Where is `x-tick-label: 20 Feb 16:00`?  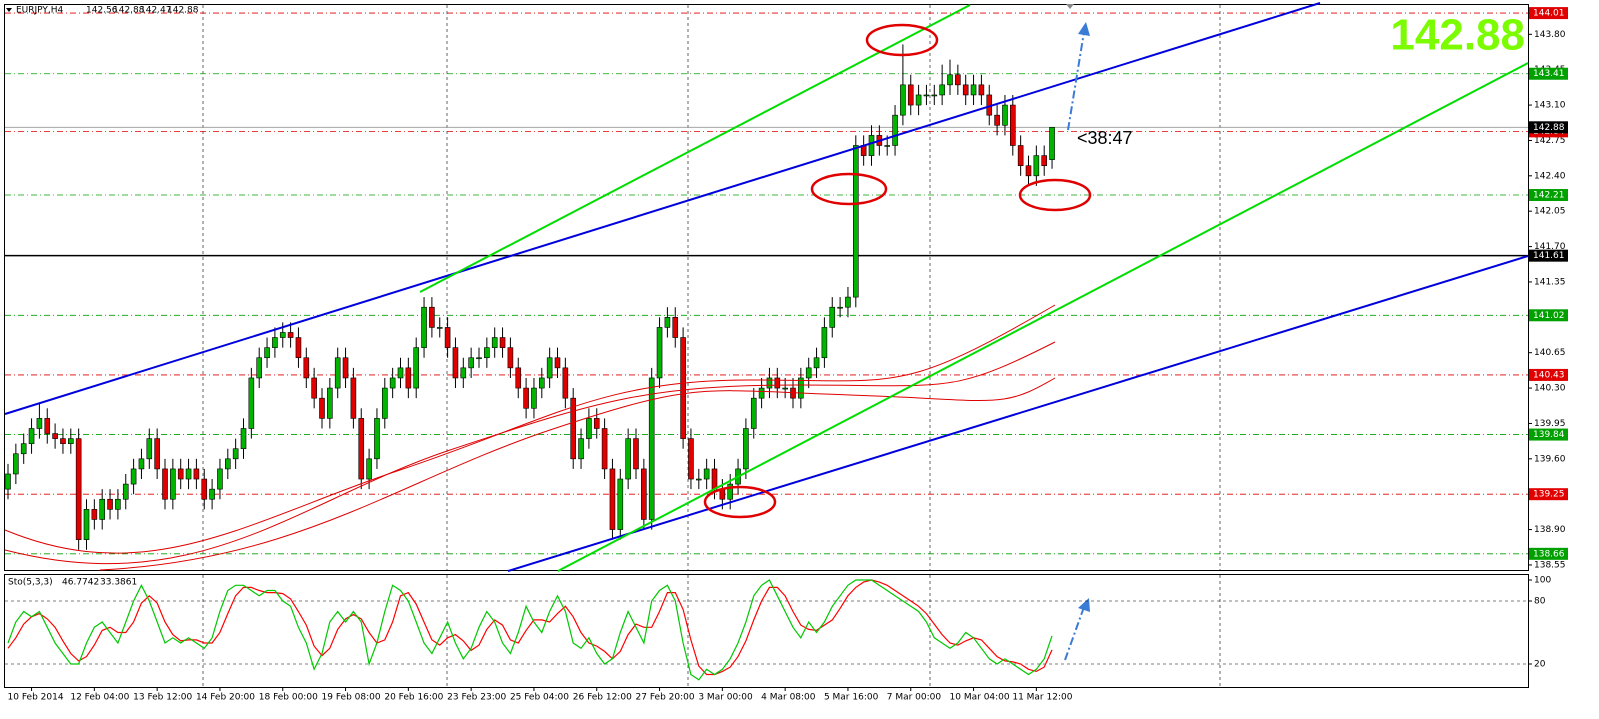
x-tick-label: 20 Feb 16:00 is located at coordinates (413, 698).